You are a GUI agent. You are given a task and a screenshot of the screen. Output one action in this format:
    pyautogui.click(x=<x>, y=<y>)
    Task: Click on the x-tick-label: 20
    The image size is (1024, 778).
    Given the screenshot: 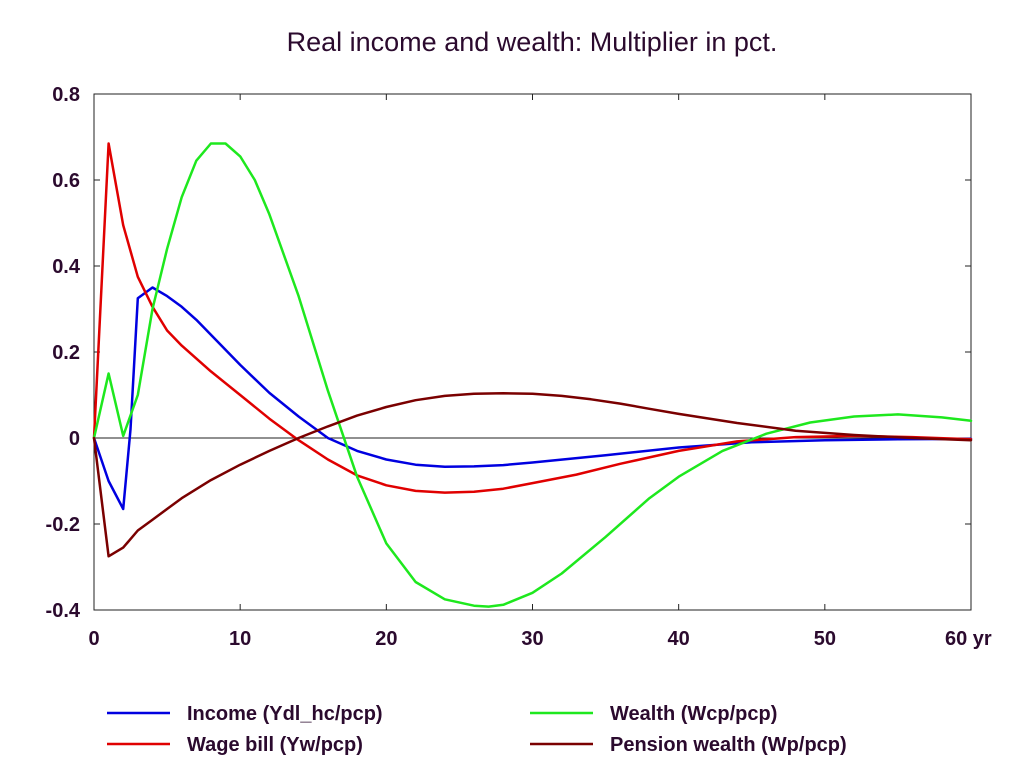 What is the action you would take?
    pyautogui.click(x=386, y=639)
    